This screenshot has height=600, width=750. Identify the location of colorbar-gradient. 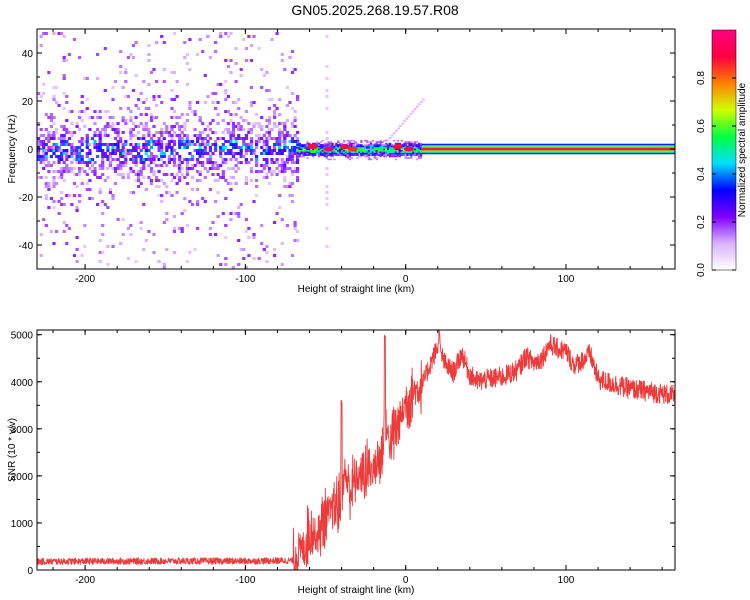
(724, 150).